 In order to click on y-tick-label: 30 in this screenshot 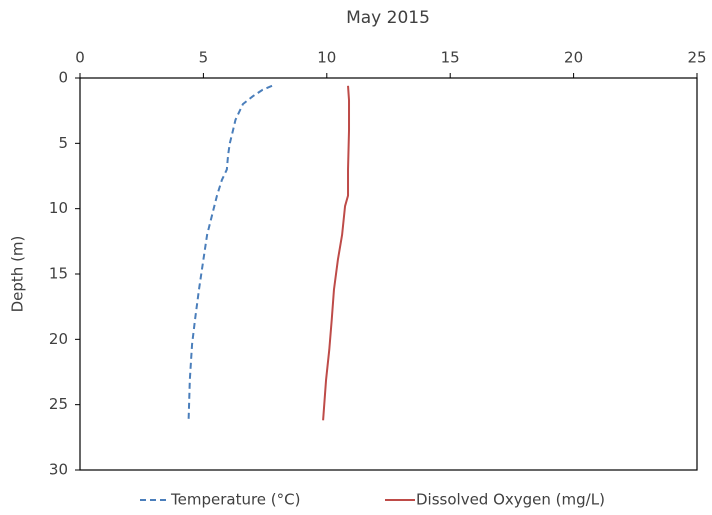, I will do `click(58, 470)`.